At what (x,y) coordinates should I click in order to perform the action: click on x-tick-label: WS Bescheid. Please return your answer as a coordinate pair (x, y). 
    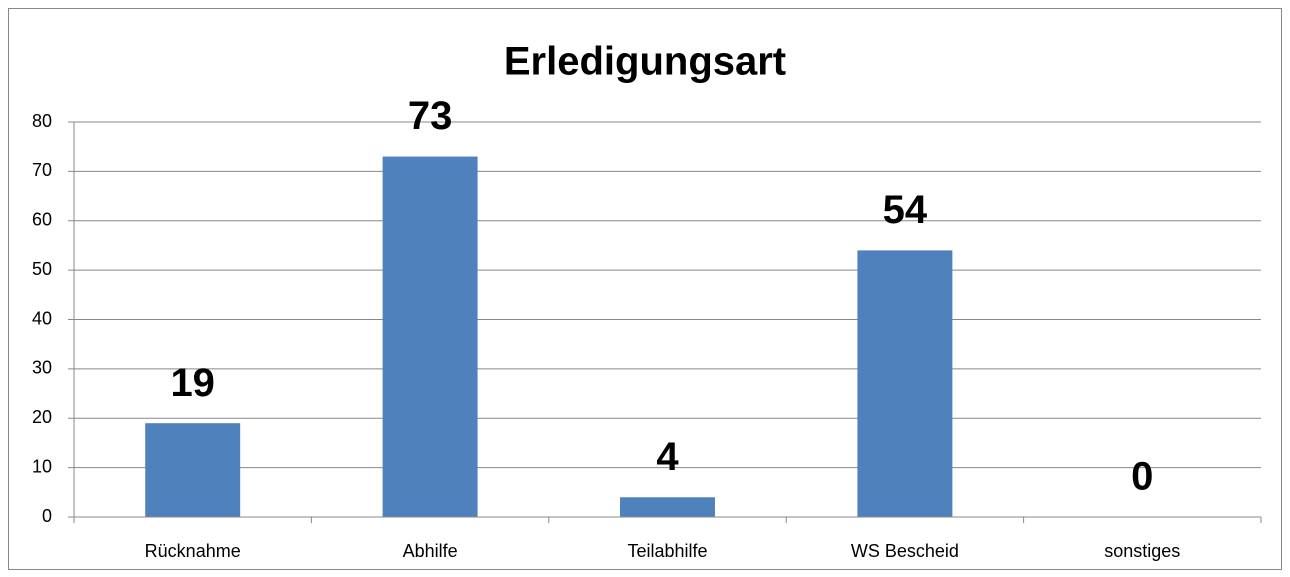
    Looking at the image, I should click on (905, 551).